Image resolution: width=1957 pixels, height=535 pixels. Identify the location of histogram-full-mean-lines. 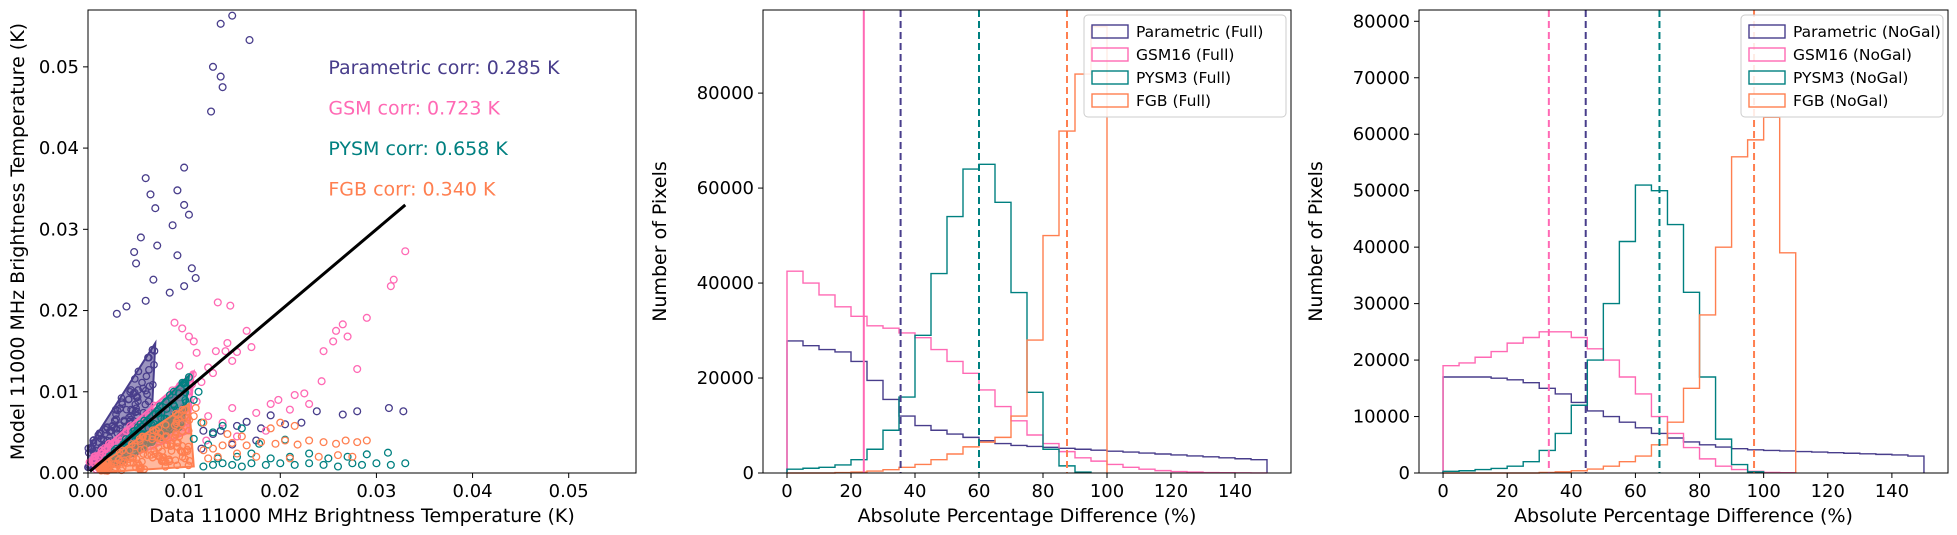
(965, 241).